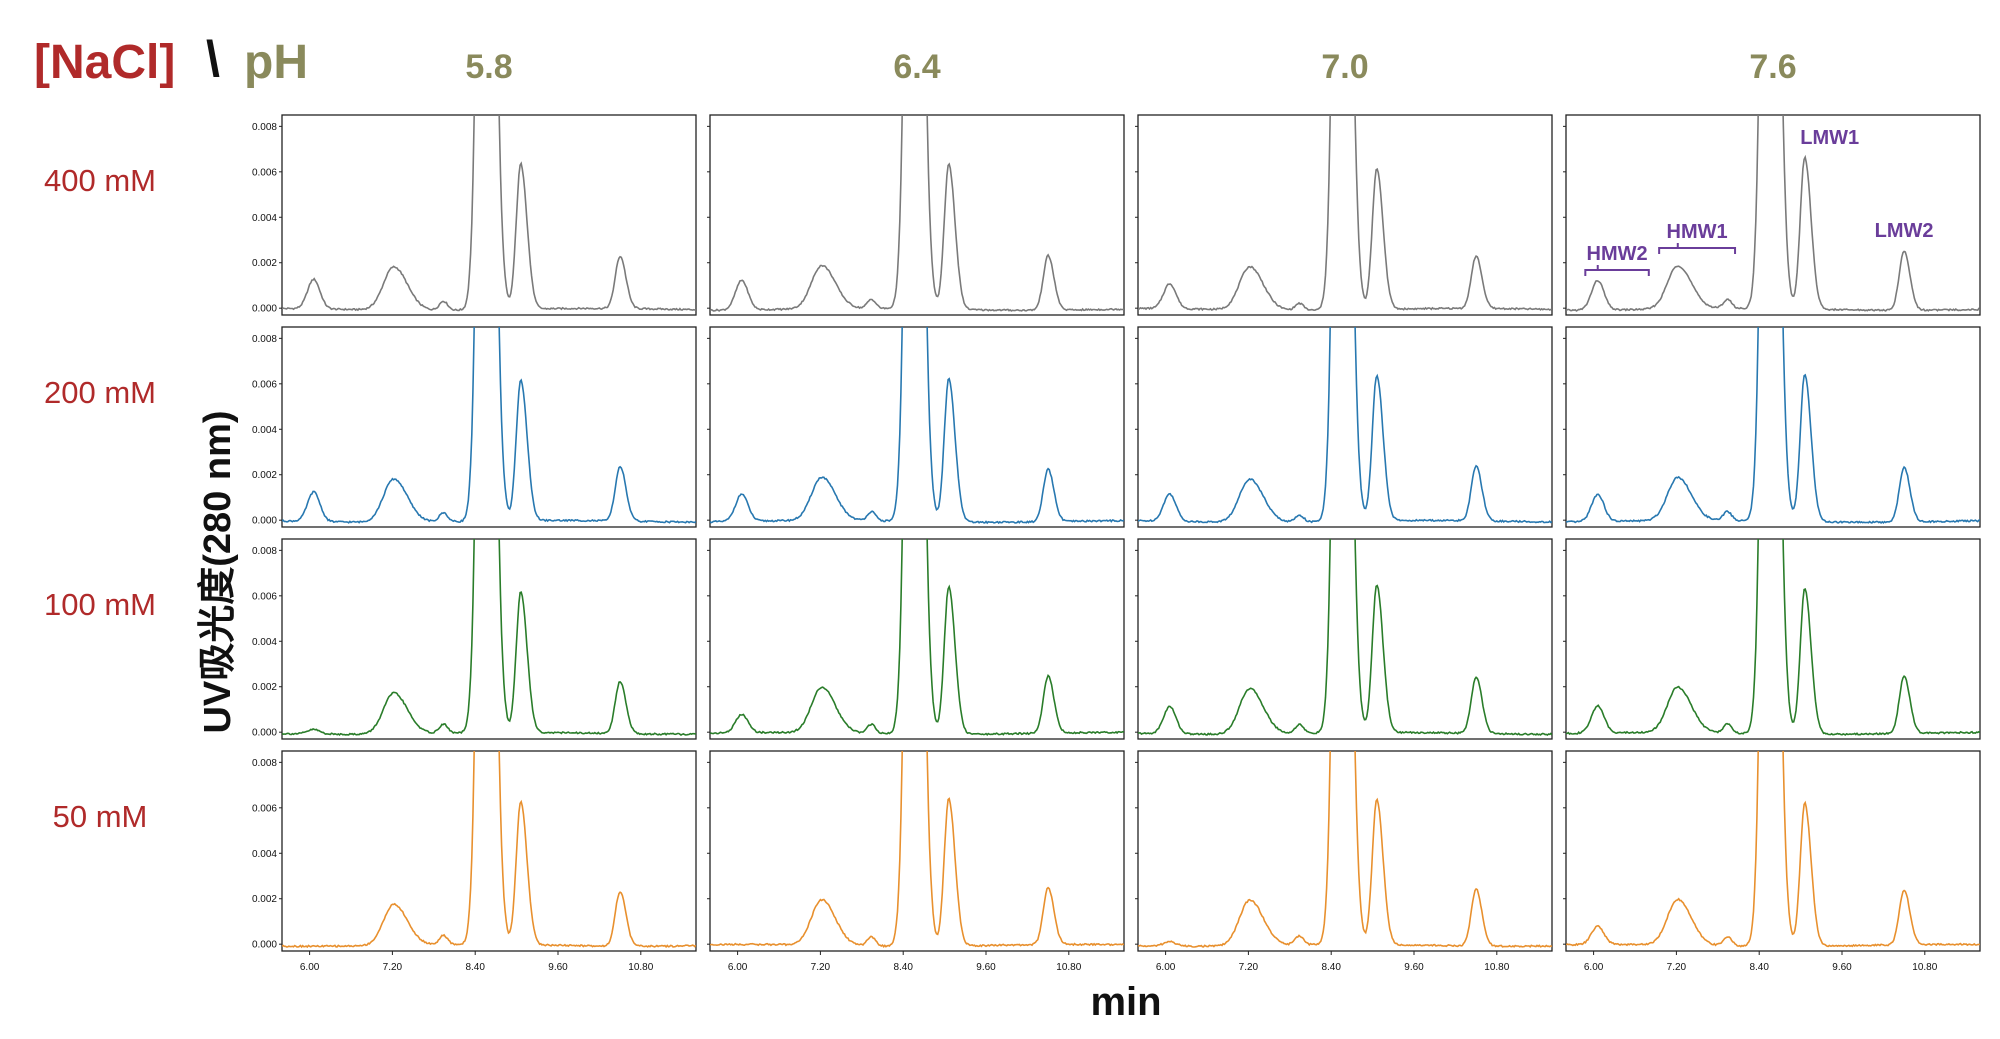 The image size is (2000, 1039). What do you see at coordinates (1772, 67) in the screenshot?
I see `ph-column-label: 7.6` at bounding box center [1772, 67].